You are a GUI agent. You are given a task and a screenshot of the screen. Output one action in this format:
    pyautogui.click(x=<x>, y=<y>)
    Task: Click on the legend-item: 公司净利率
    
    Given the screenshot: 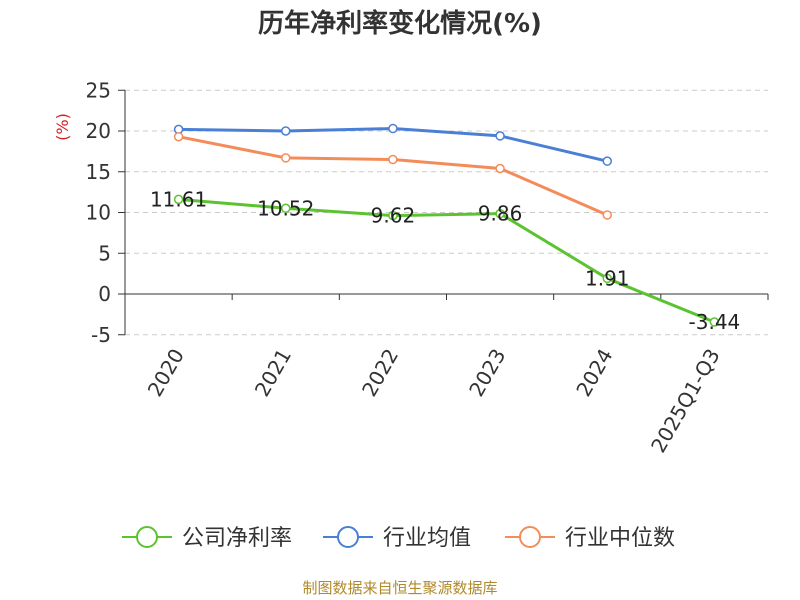 What is the action you would take?
    pyautogui.click(x=207, y=538)
    